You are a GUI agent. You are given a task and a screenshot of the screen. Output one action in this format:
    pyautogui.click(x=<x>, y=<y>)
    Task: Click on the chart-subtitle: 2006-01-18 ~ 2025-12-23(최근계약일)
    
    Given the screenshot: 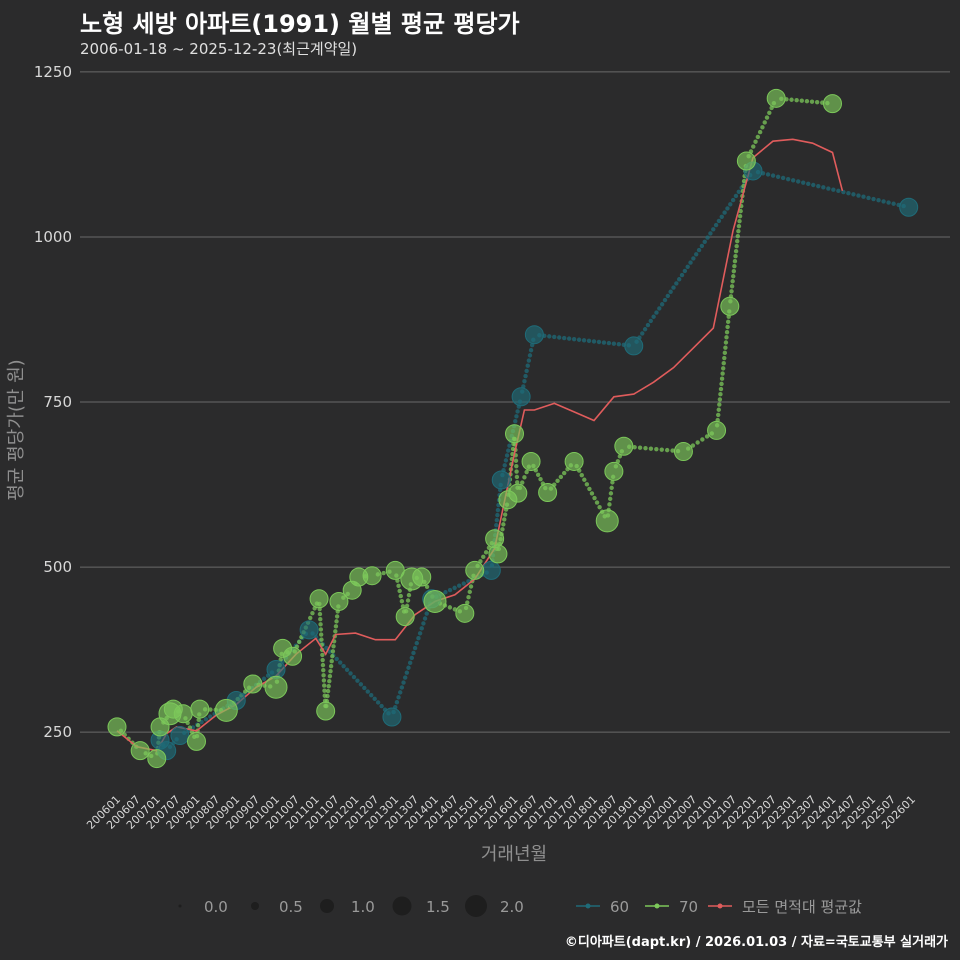 What is the action you would take?
    pyautogui.click(x=219, y=49)
    